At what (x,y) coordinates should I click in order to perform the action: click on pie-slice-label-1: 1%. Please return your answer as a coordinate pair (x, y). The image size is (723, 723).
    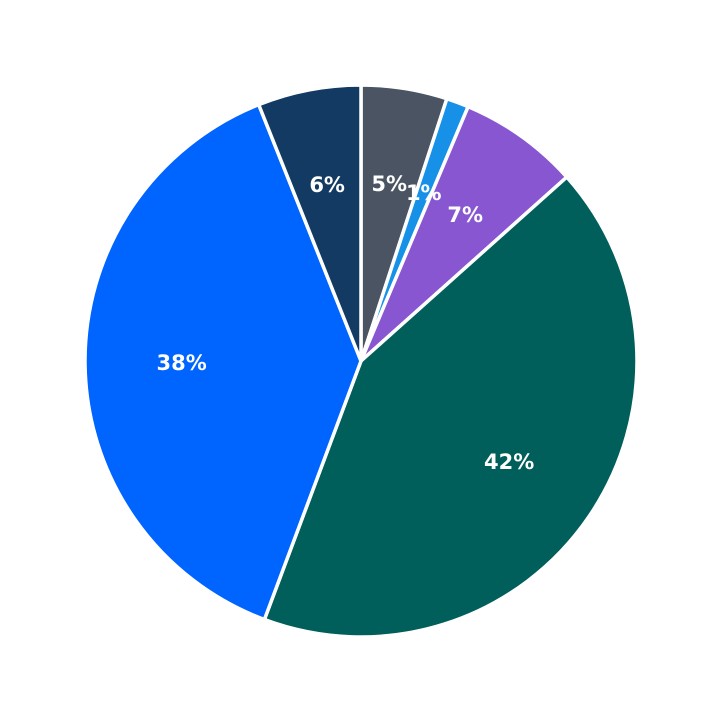
    Looking at the image, I should click on (424, 193).